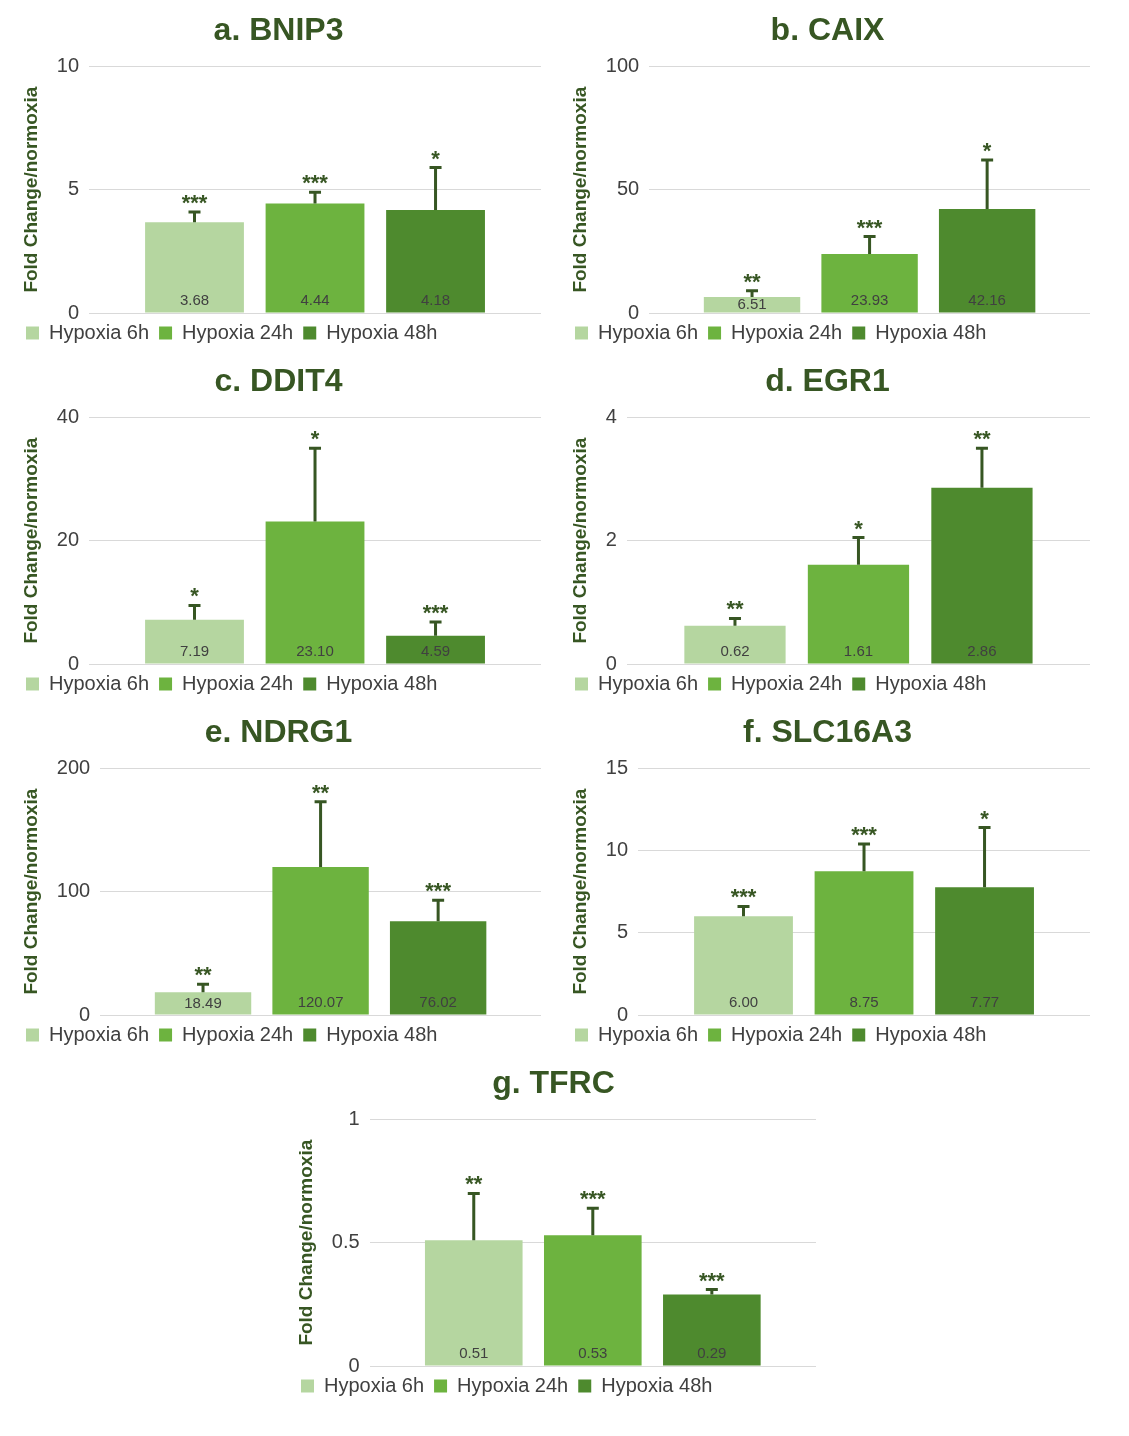  What do you see at coordinates (278, 731) in the screenshot?
I see `chart-title: e. NDRG1` at bounding box center [278, 731].